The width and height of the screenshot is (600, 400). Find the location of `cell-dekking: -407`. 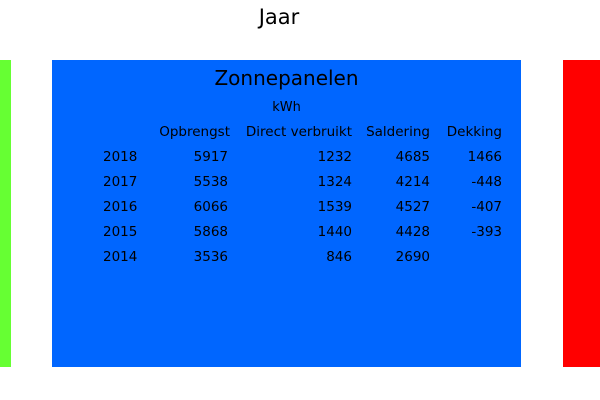

cell-dekking: -407 is located at coordinates (486, 207).